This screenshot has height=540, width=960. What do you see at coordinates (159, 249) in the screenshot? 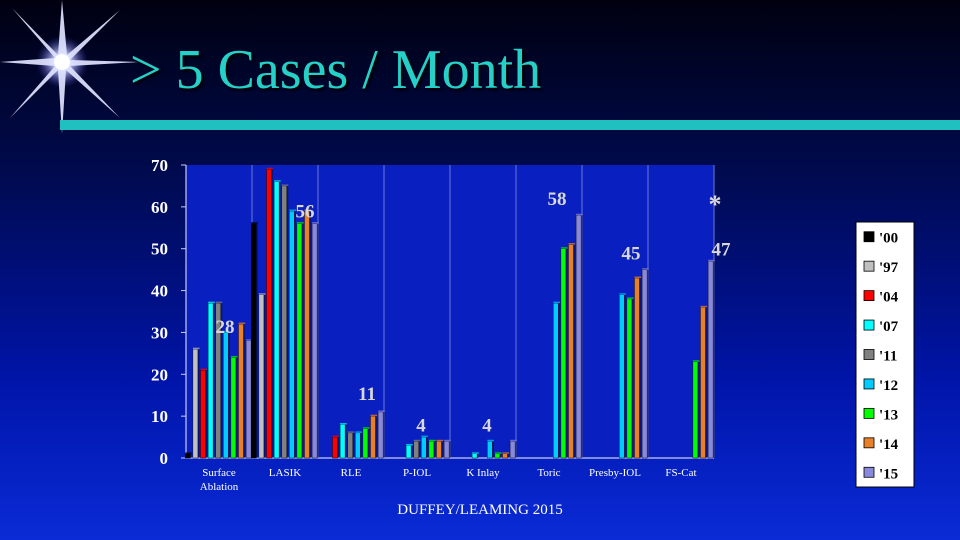
I see `y-tick-label: 50` at bounding box center [159, 249].